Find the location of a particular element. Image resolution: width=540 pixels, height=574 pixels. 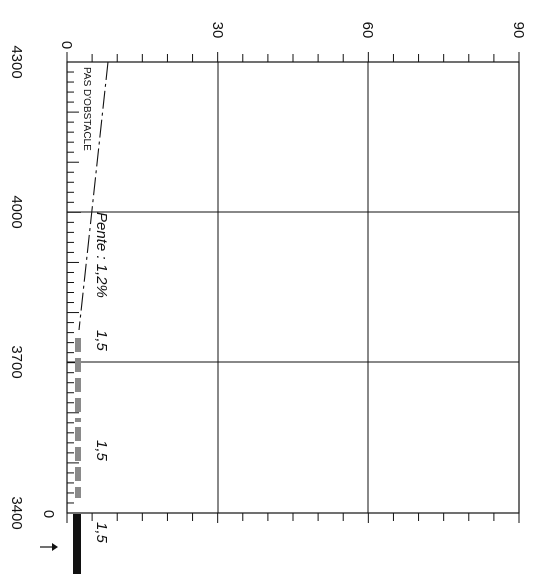

segment-label-2: 1,5 is located at coordinates (101, 451).